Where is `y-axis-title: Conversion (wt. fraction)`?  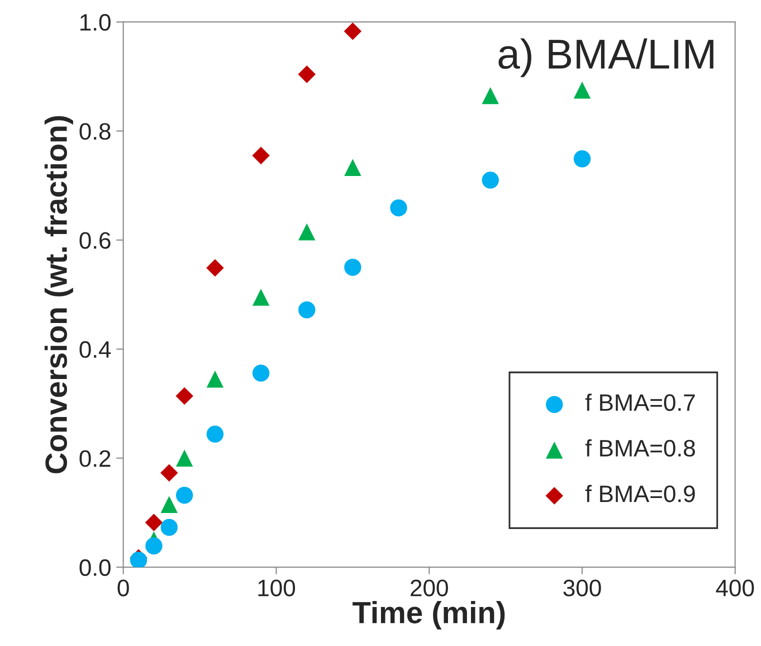 y-axis-title: Conversion (wt. fraction) is located at coordinates (59, 295).